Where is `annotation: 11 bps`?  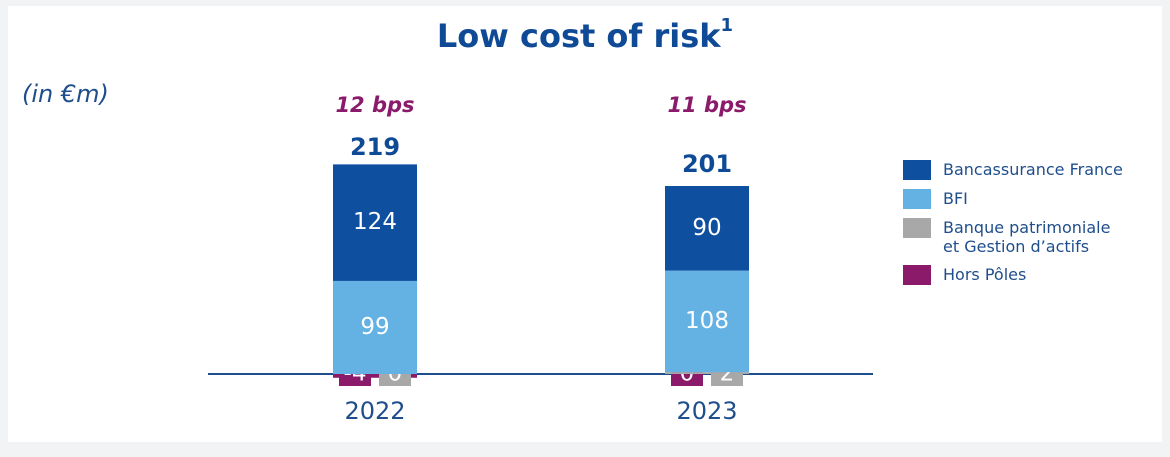
annotation: 11 bps is located at coordinates (706, 105).